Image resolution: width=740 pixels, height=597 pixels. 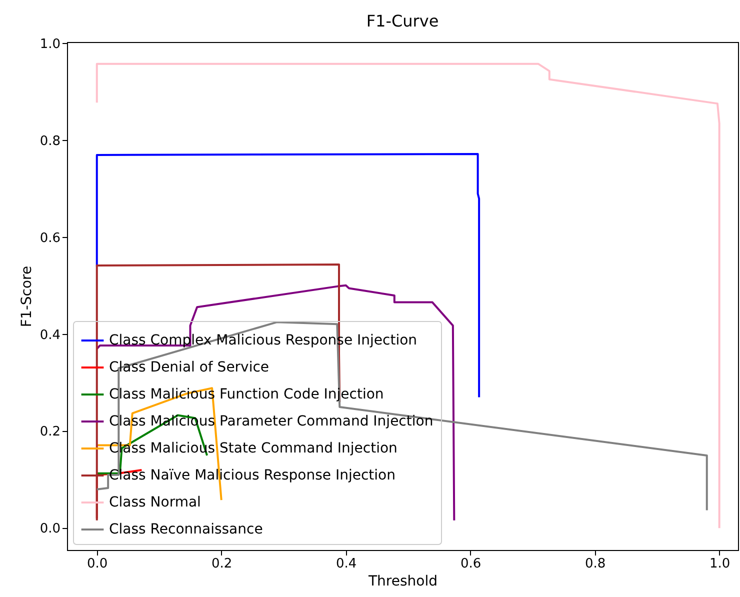 I want to click on x-tick-label: 0.4, so click(x=346, y=564).